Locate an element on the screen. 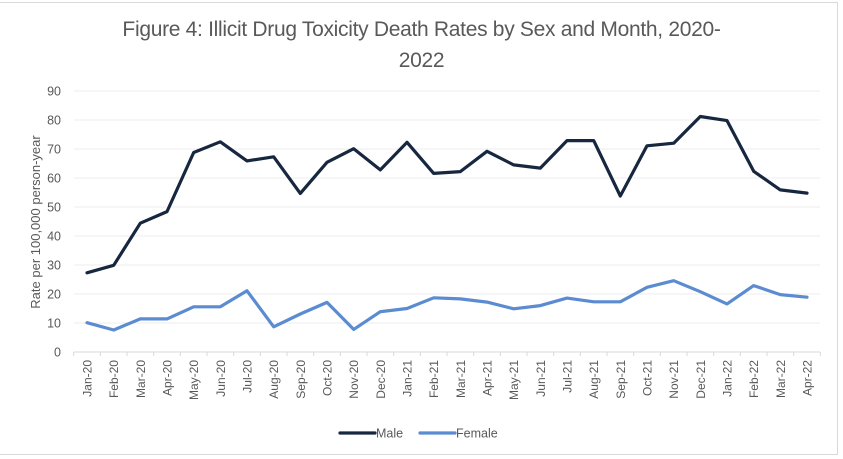 Image resolution: width=843 pixels, height=459 pixels. x-tick-label: Sep-21 is located at coordinates (621, 379).